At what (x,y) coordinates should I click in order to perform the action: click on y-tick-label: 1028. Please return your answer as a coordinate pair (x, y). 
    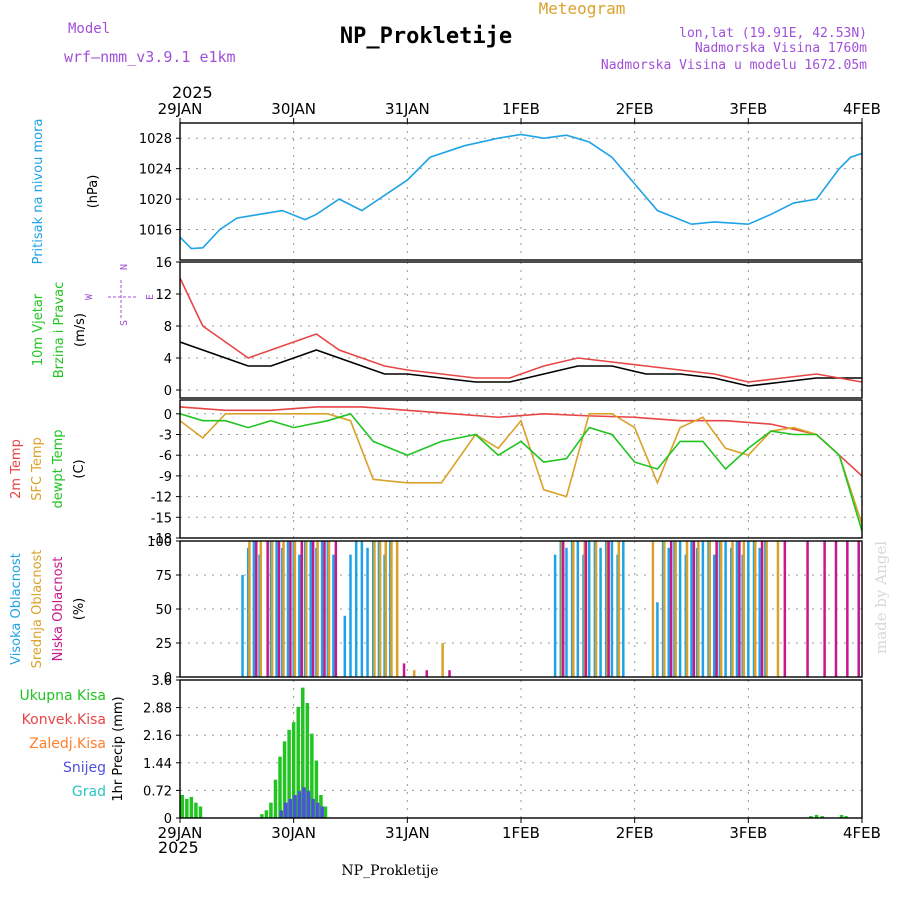
    Looking at the image, I should click on (155, 139).